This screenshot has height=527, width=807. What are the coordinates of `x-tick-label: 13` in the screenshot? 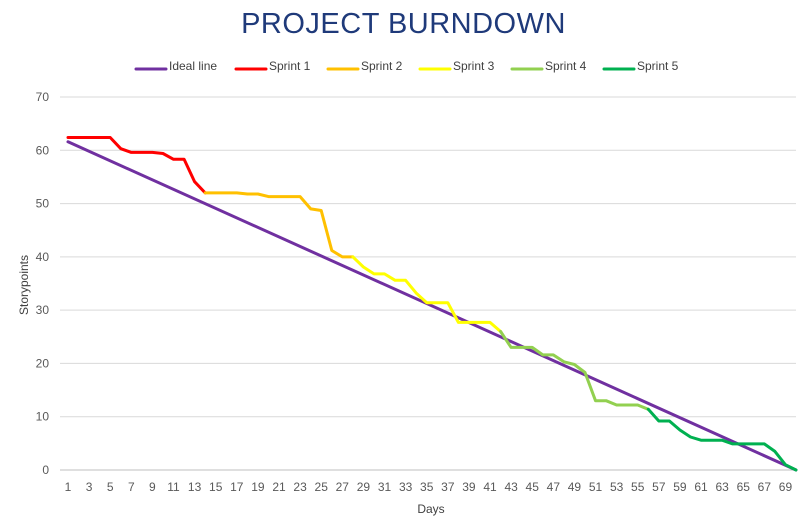 It's located at (195, 487).